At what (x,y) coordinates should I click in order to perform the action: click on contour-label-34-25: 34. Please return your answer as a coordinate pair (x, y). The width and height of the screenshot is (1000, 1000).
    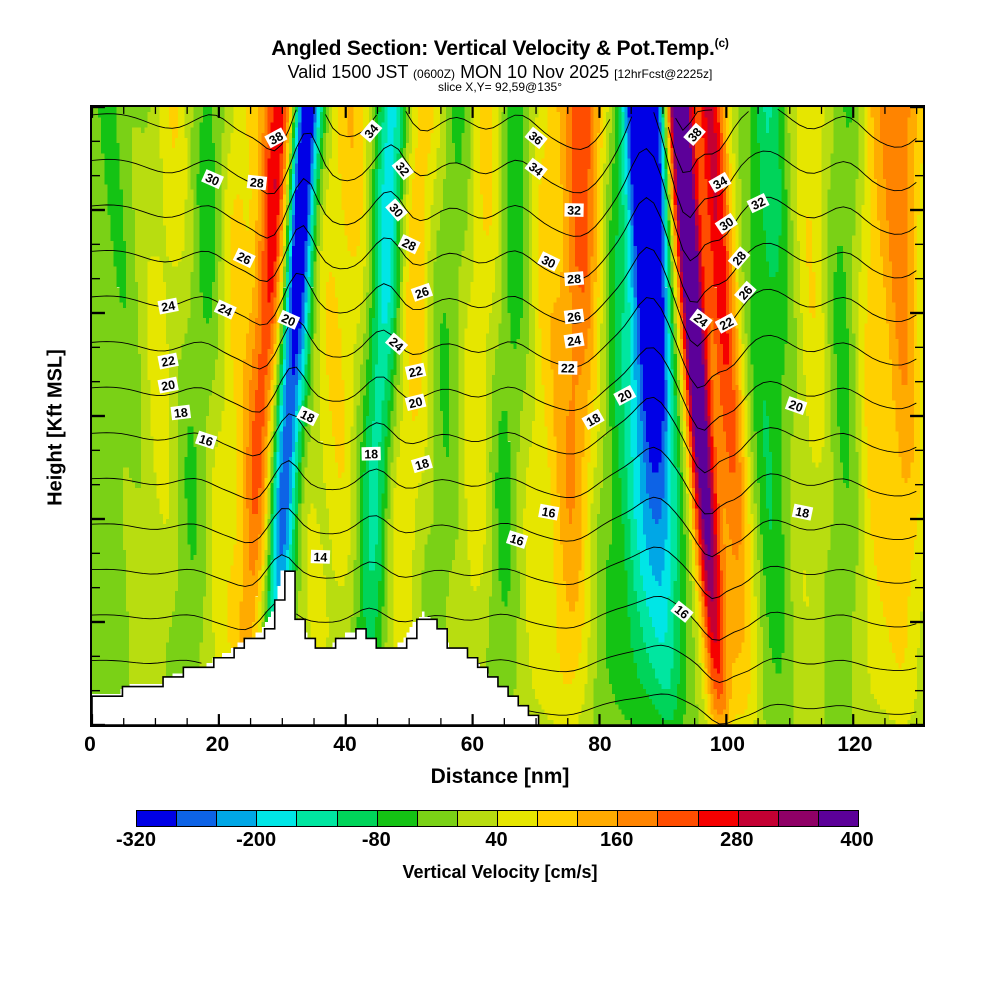
    Looking at the image, I should click on (536, 168).